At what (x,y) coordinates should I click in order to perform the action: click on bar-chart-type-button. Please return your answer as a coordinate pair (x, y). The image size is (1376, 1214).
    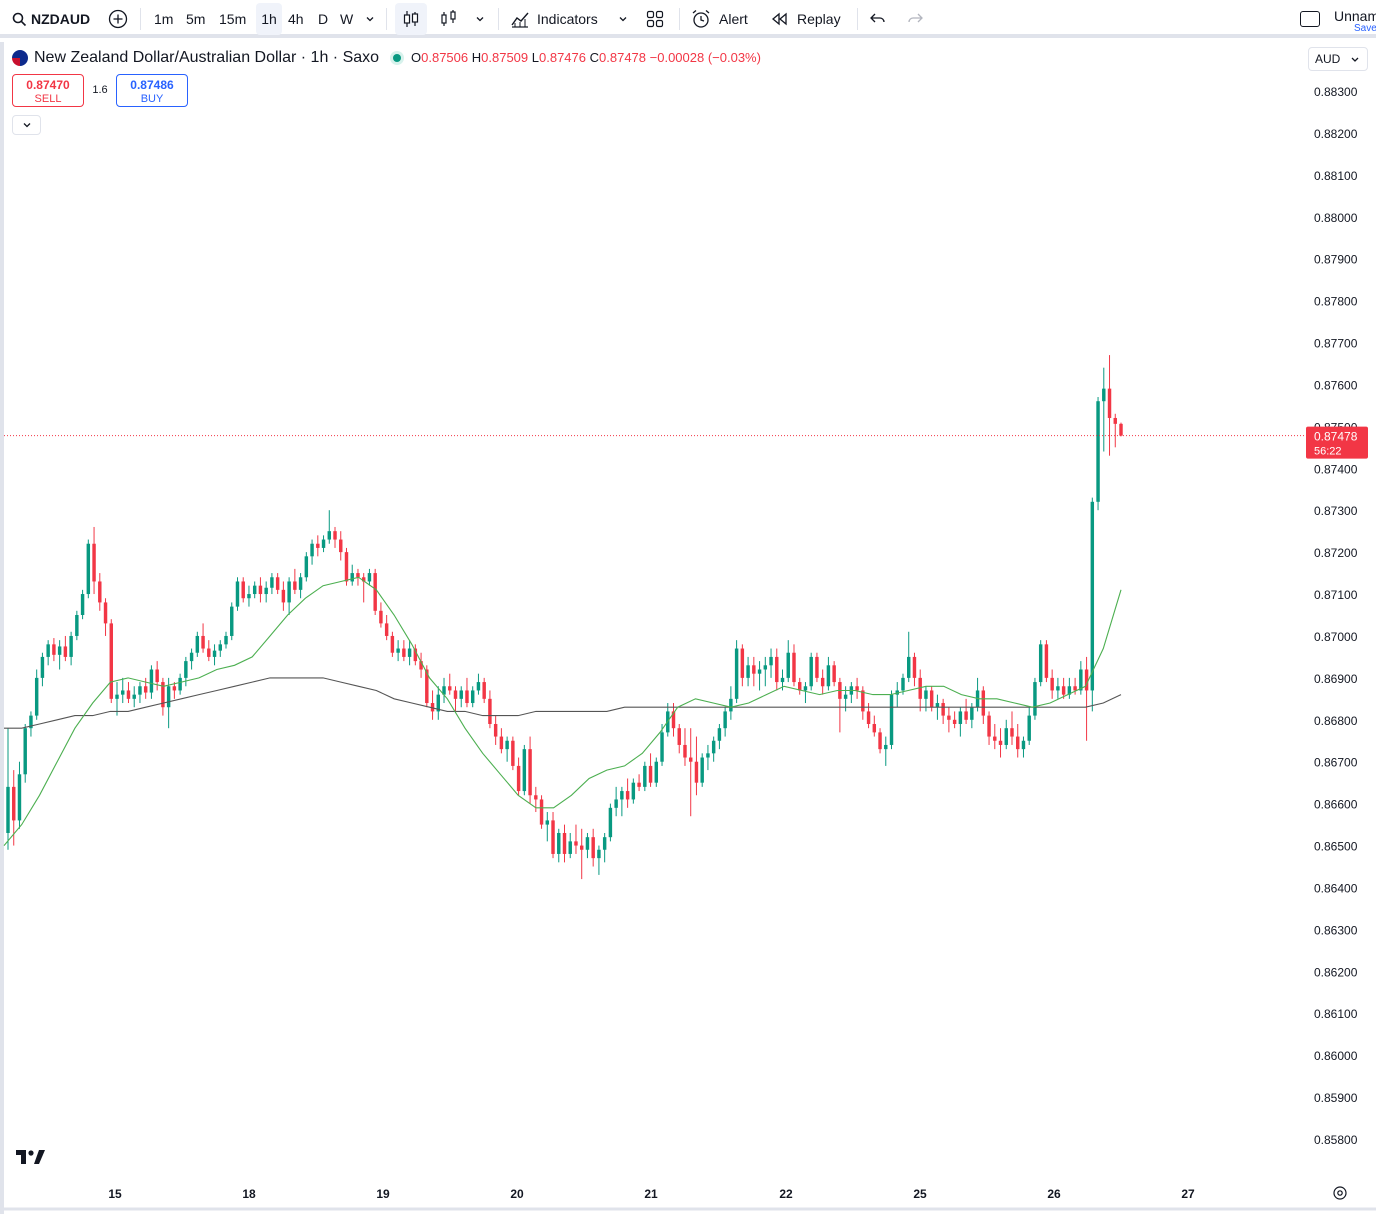
    Looking at the image, I should click on (449, 19).